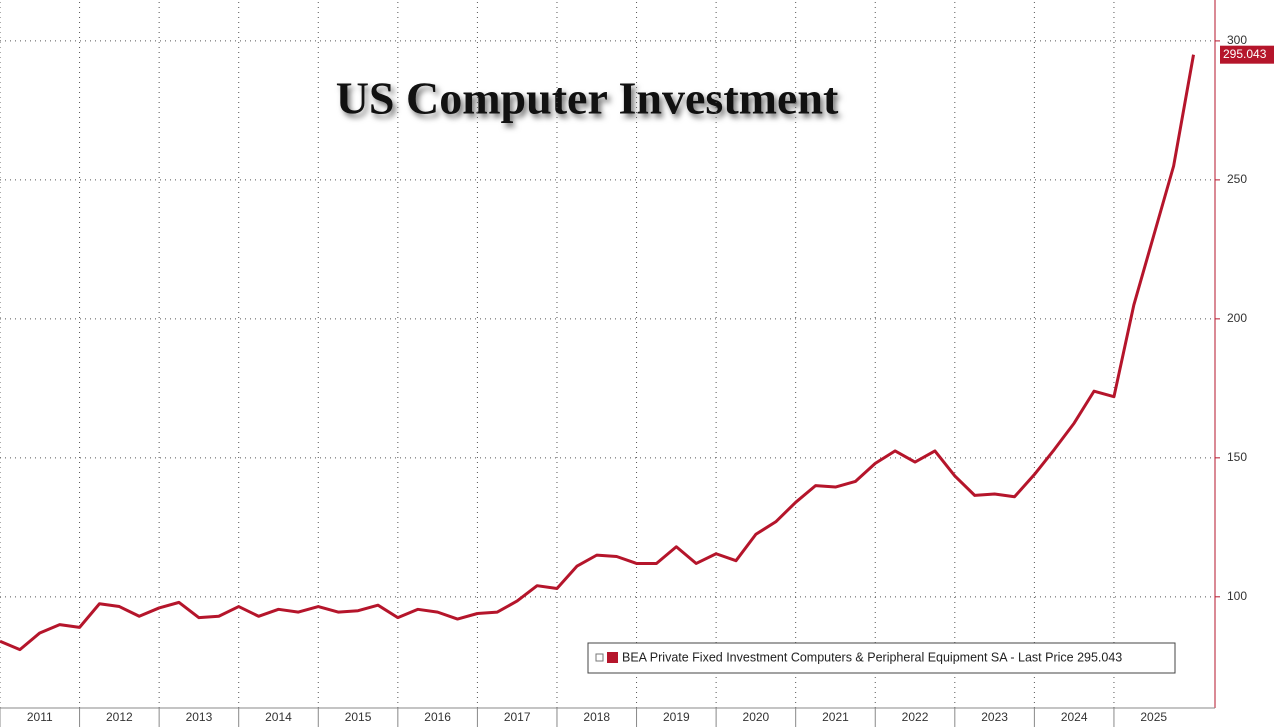 This screenshot has height=727, width=1274. I want to click on last-price-label: 295.043, so click(1245, 54).